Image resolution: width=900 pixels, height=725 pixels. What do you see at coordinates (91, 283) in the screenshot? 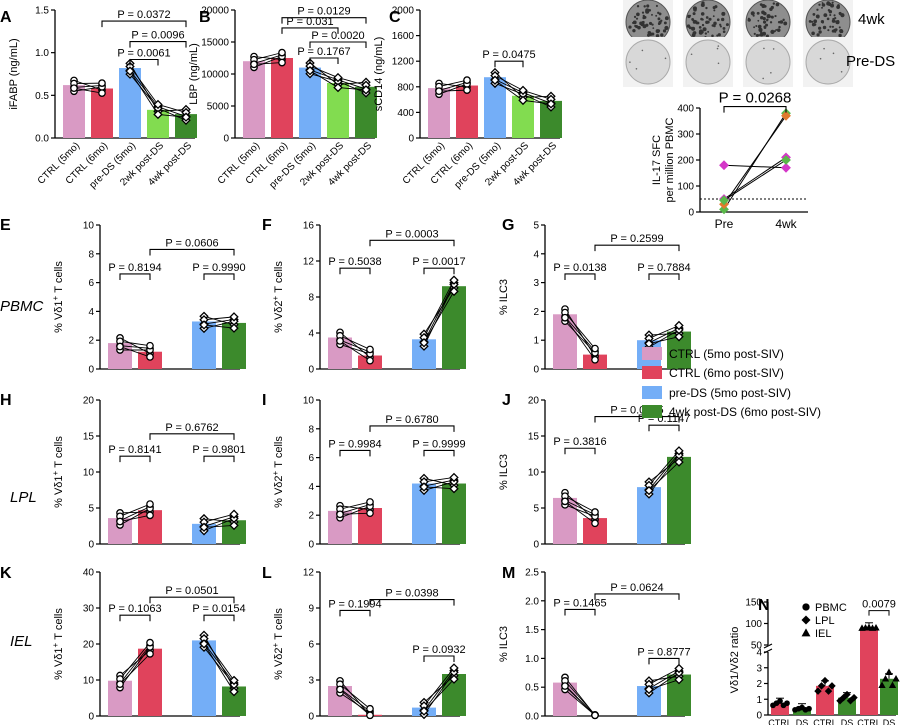
I see `y-tick-label: 6` at bounding box center [91, 283].